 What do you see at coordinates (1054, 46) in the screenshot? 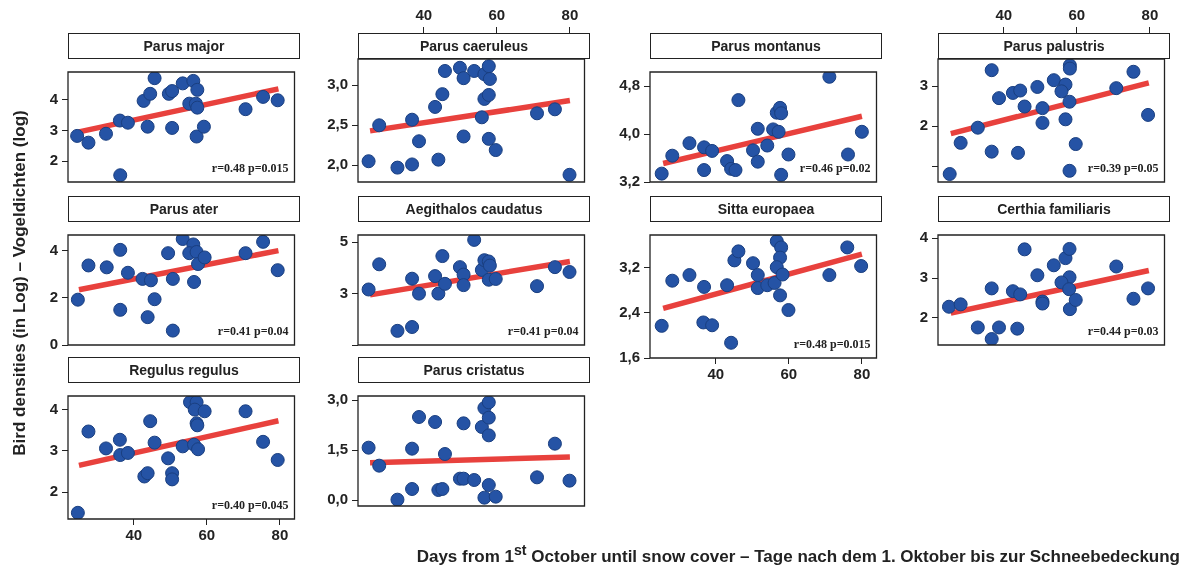
I see `chart-title: Parus palustris` at bounding box center [1054, 46].